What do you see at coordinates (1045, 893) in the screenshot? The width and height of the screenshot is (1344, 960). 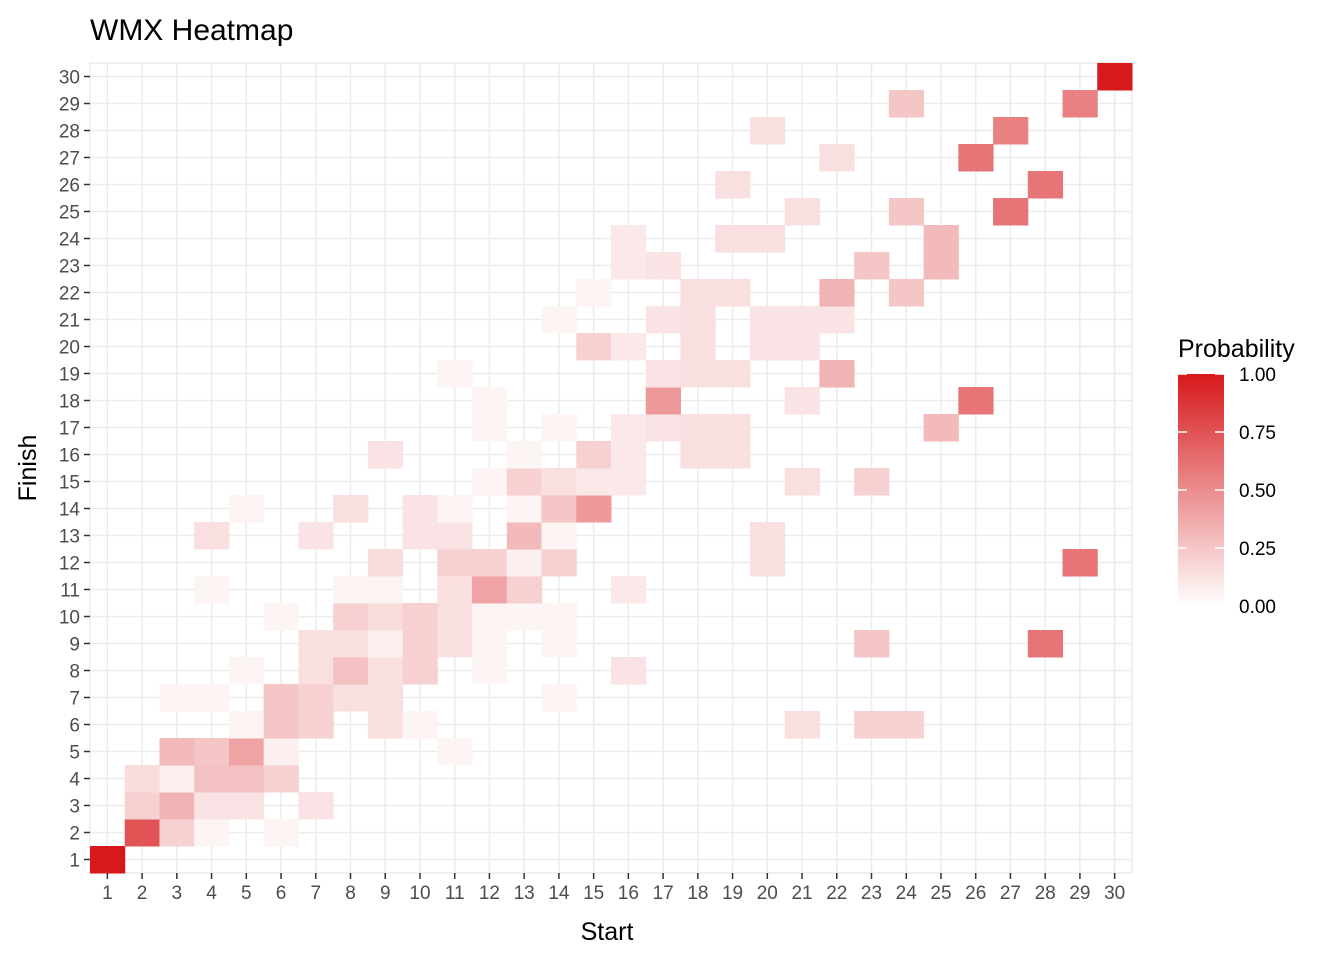 I see `x-tick-label: 28` at bounding box center [1045, 893].